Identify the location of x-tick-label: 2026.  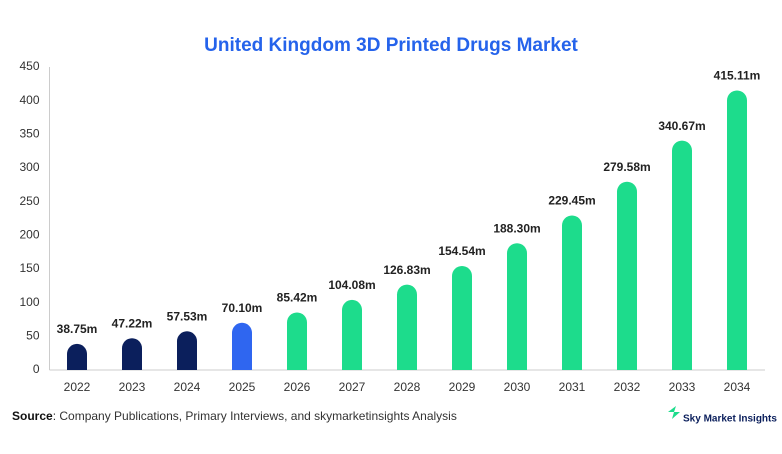
(297, 387).